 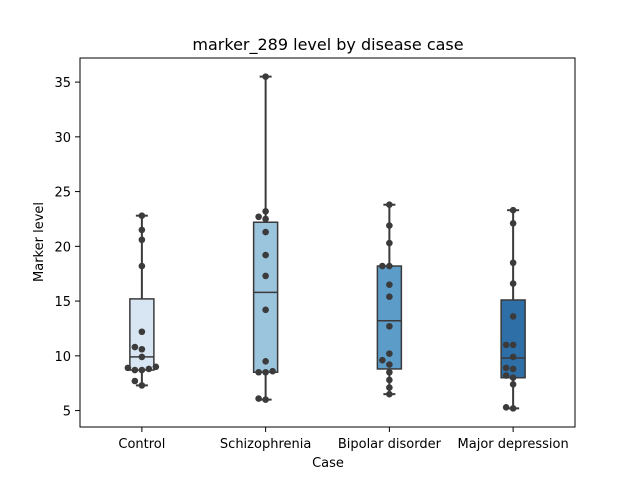 I want to click on chart-title: marker_289 level by disease case, so click(x=327, y=45).